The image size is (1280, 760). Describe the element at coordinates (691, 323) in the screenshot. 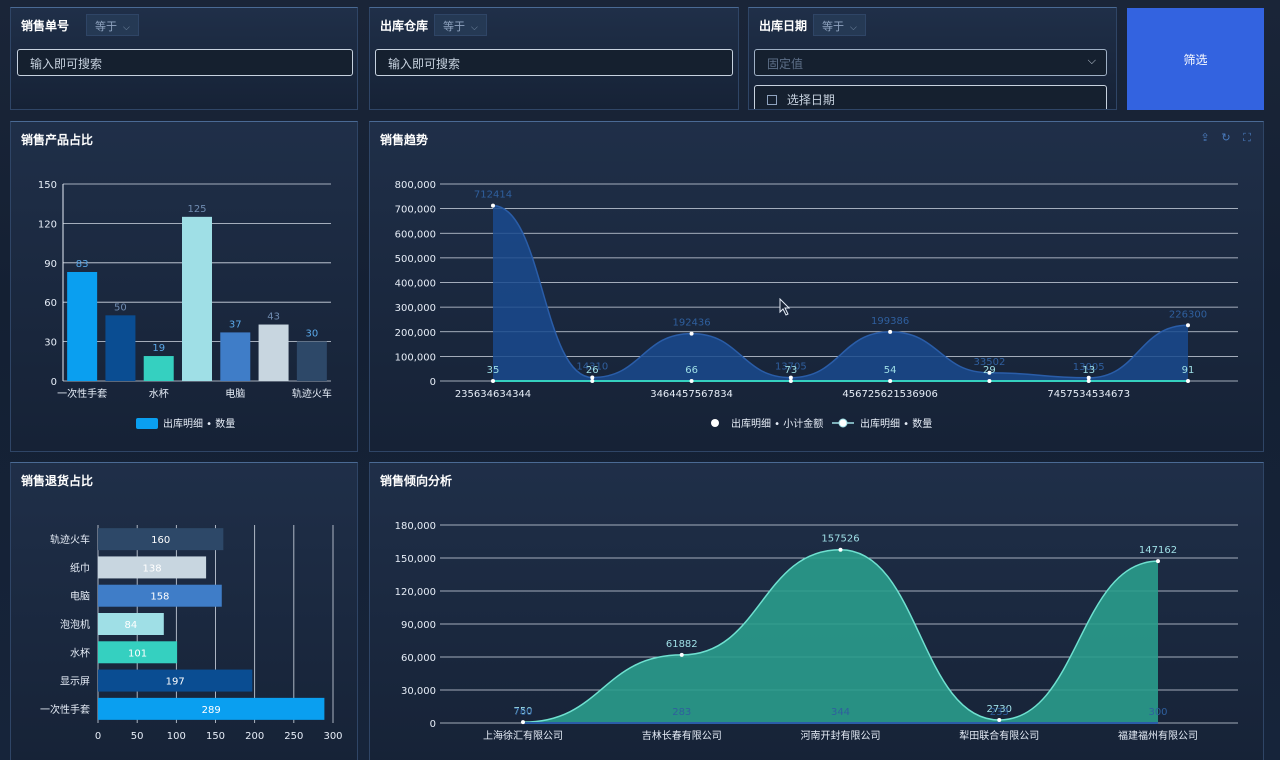

I see `amount-data-label: 192436` at that location.